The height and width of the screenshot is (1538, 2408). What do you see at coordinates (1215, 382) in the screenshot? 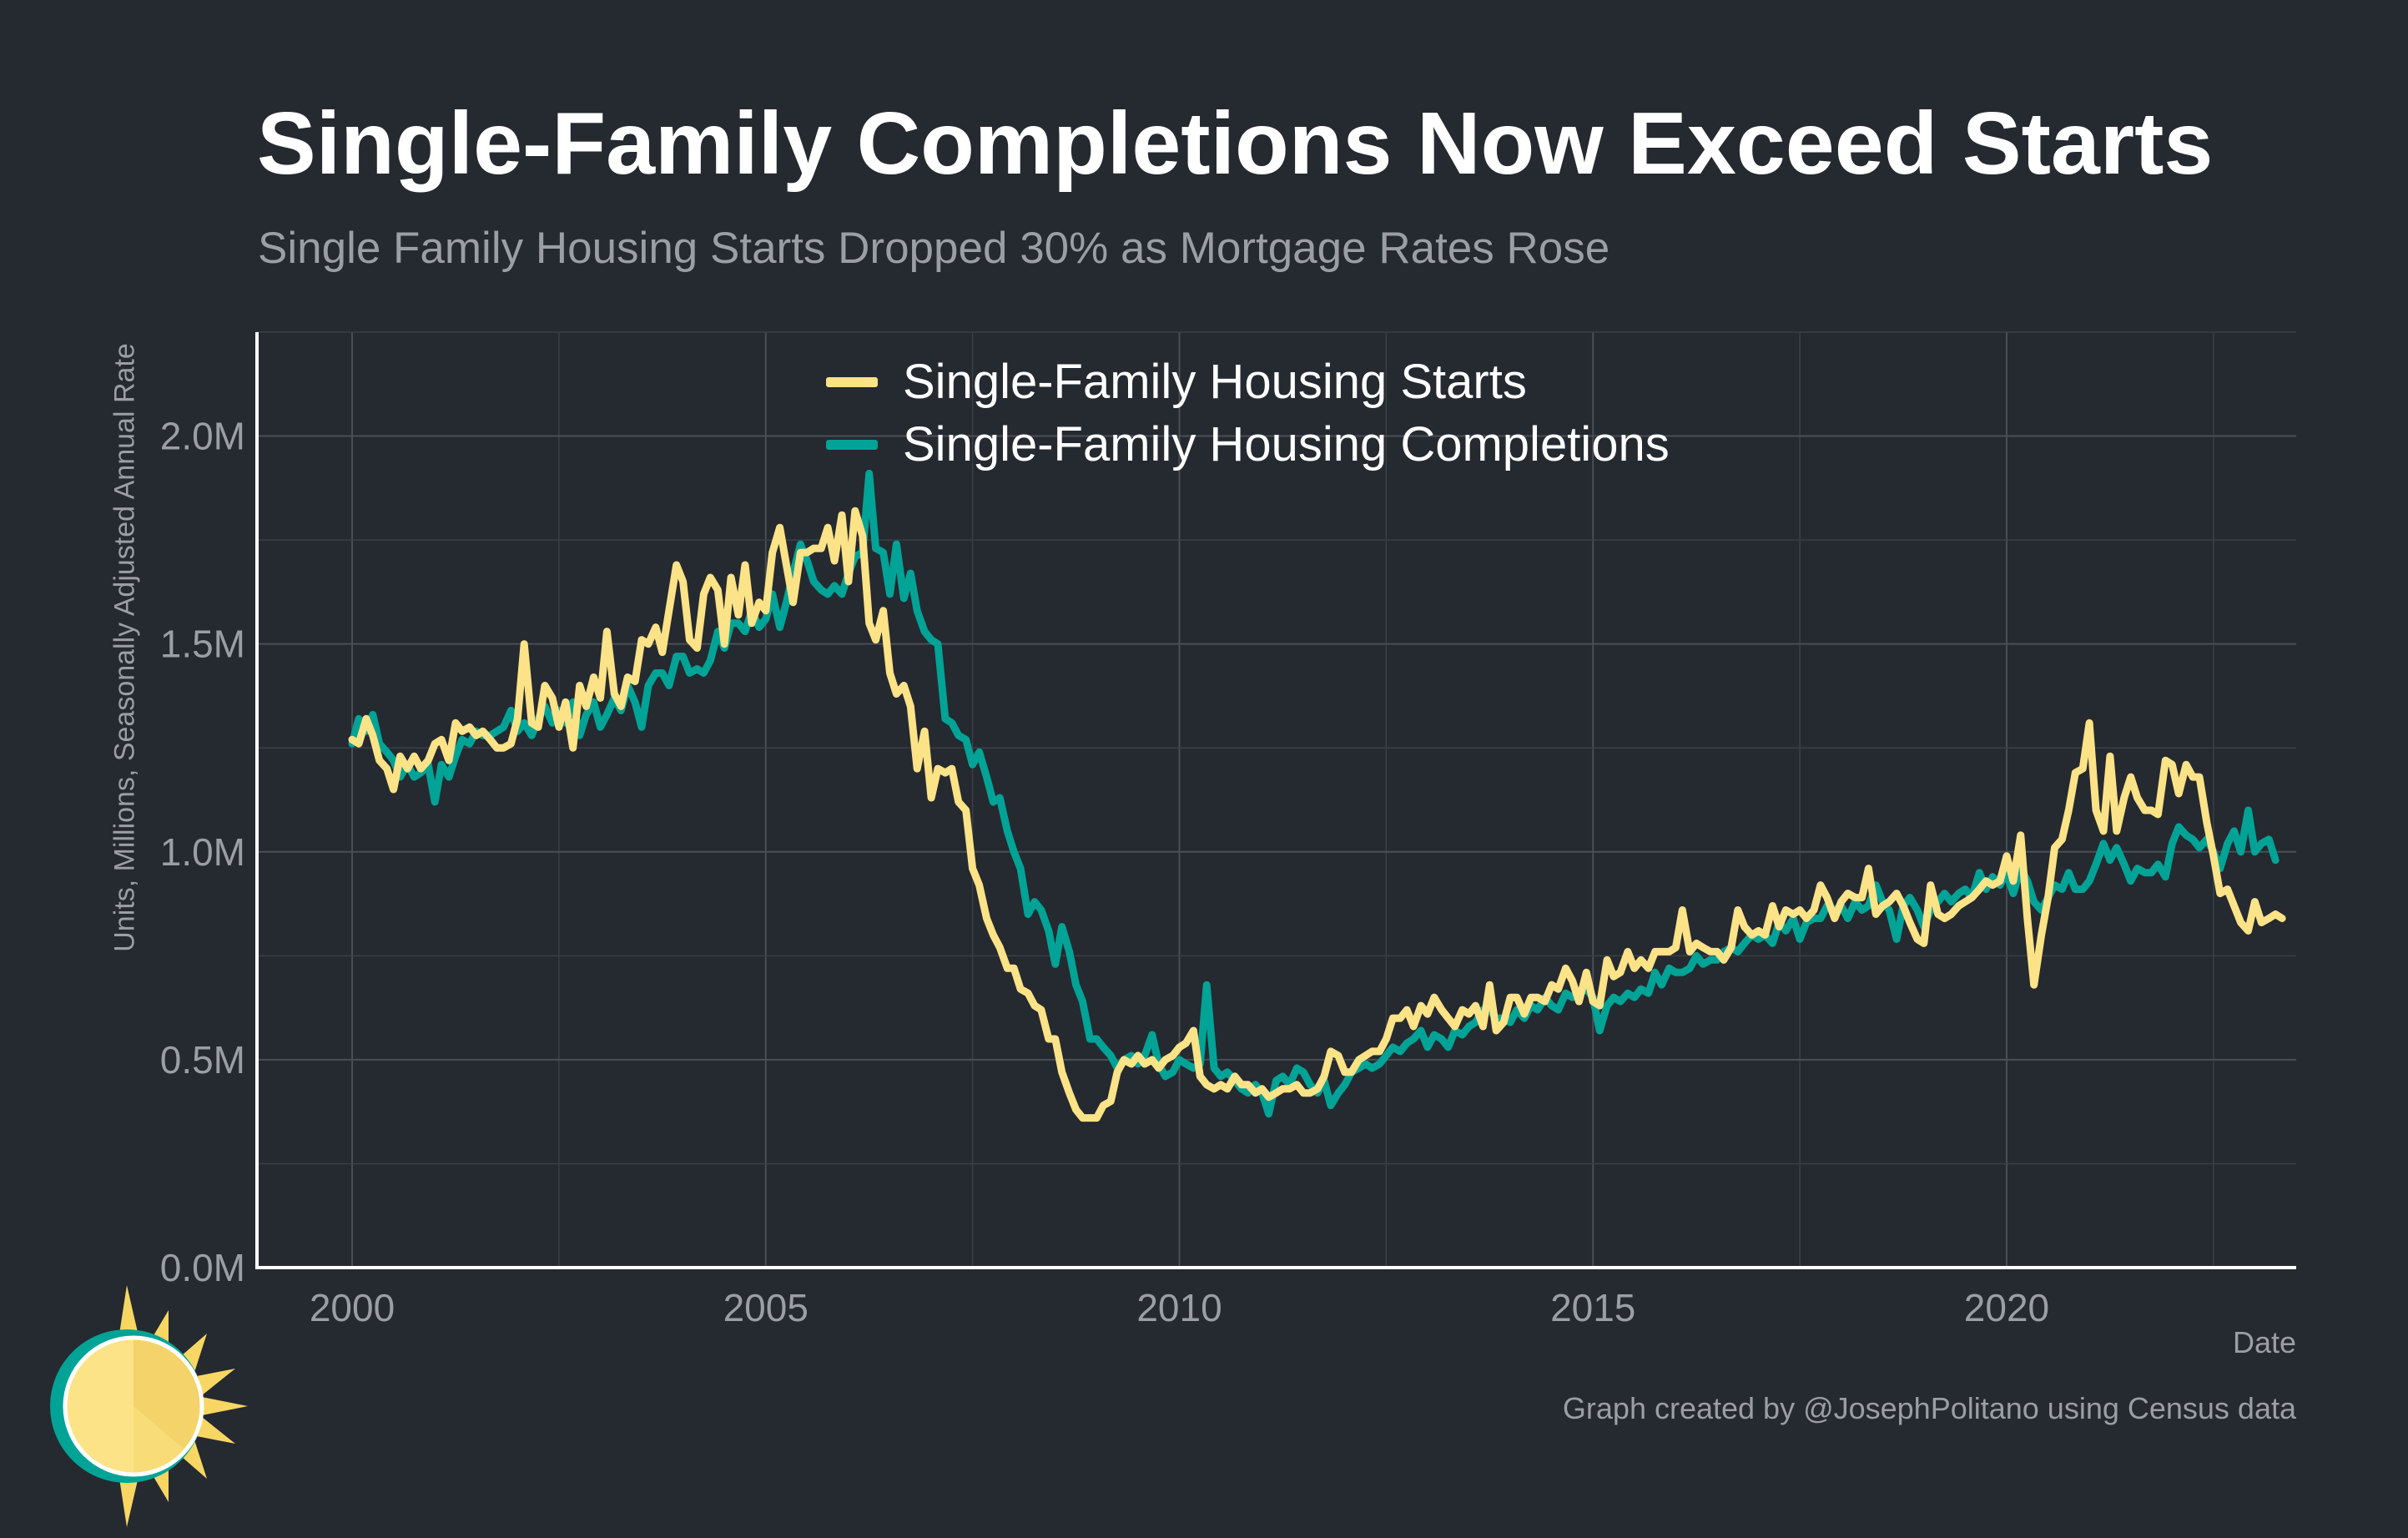
I see `legend-label-starts: Single-Family Housing Starts` at bounding box center [1215, 382].